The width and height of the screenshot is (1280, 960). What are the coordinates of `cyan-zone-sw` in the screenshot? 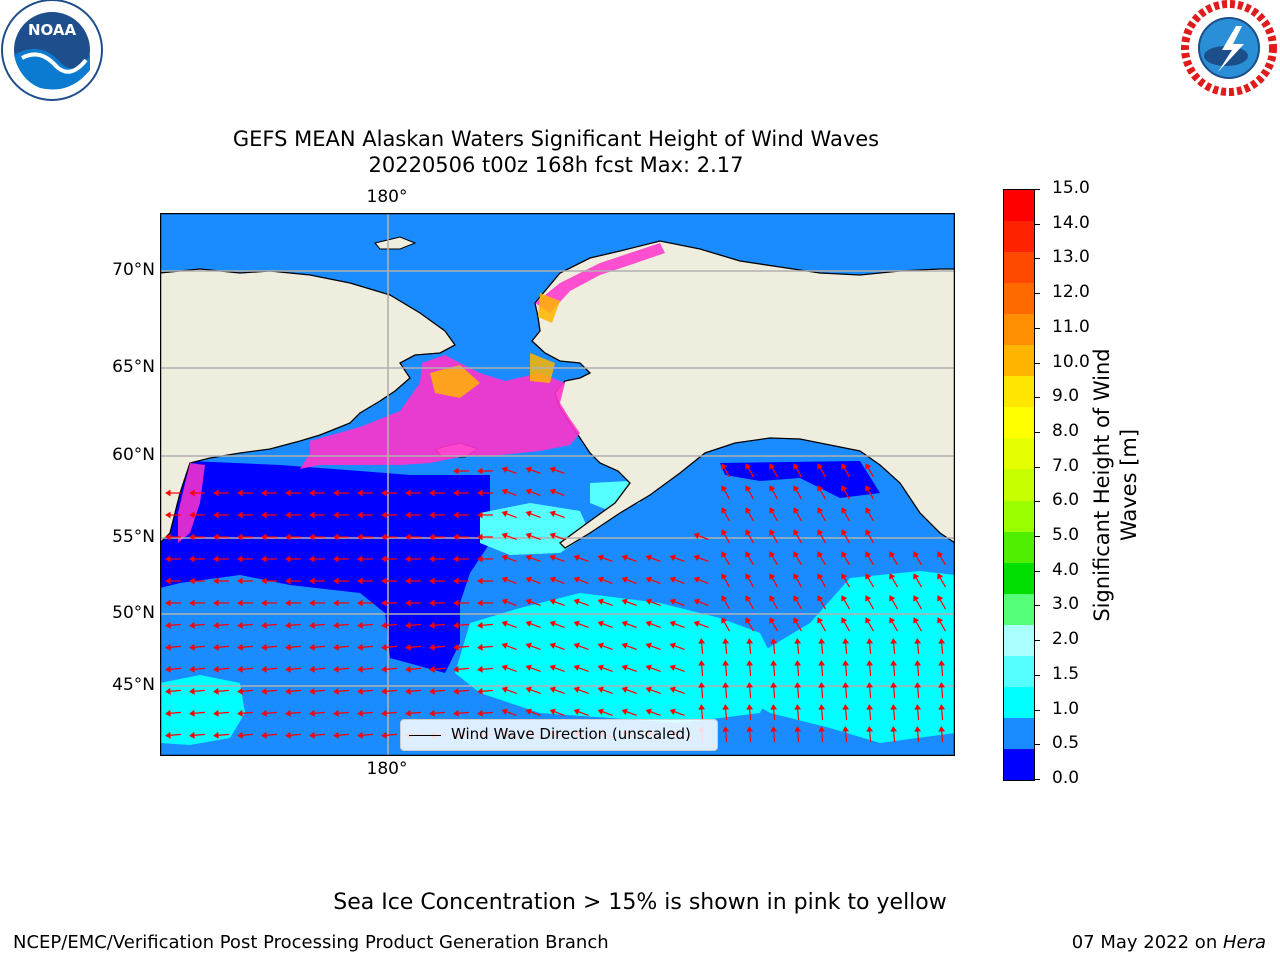 It's located at (202, 710).